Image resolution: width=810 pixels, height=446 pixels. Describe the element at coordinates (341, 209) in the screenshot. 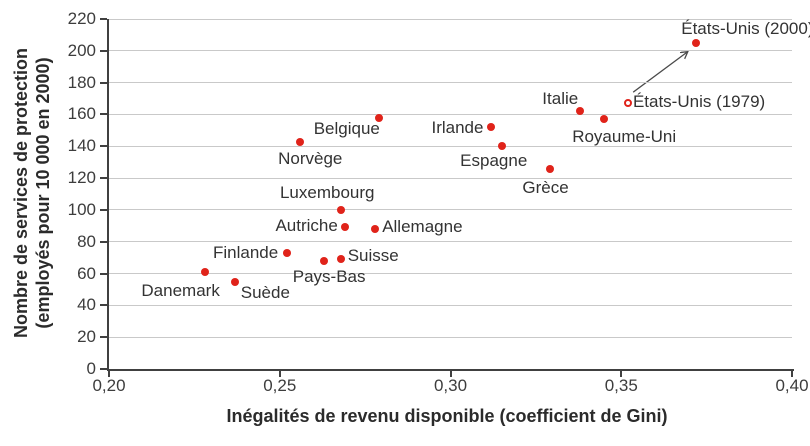

I see `data-point-luxembourg` at that location.